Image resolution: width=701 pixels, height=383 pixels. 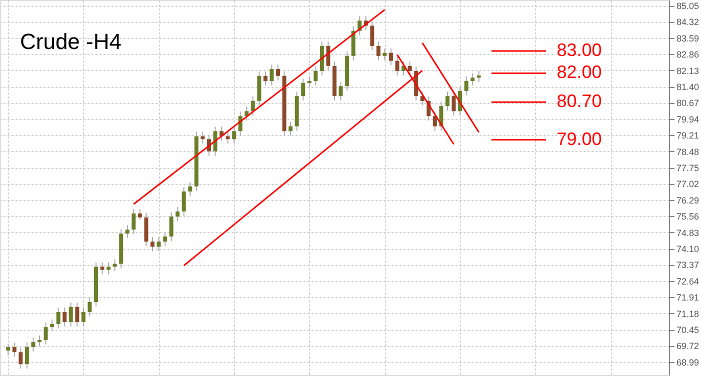 What do you see at coordinates (688, 233) in the screenshot?
I see `y-tick-label: 74.83` at bounding box center [688, 233].